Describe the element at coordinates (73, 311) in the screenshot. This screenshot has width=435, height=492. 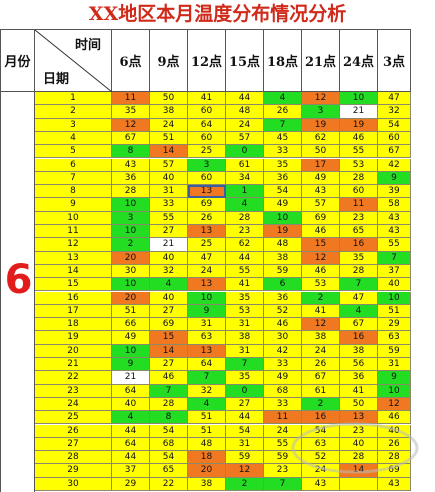
I see `day-cell: 17` at that location.